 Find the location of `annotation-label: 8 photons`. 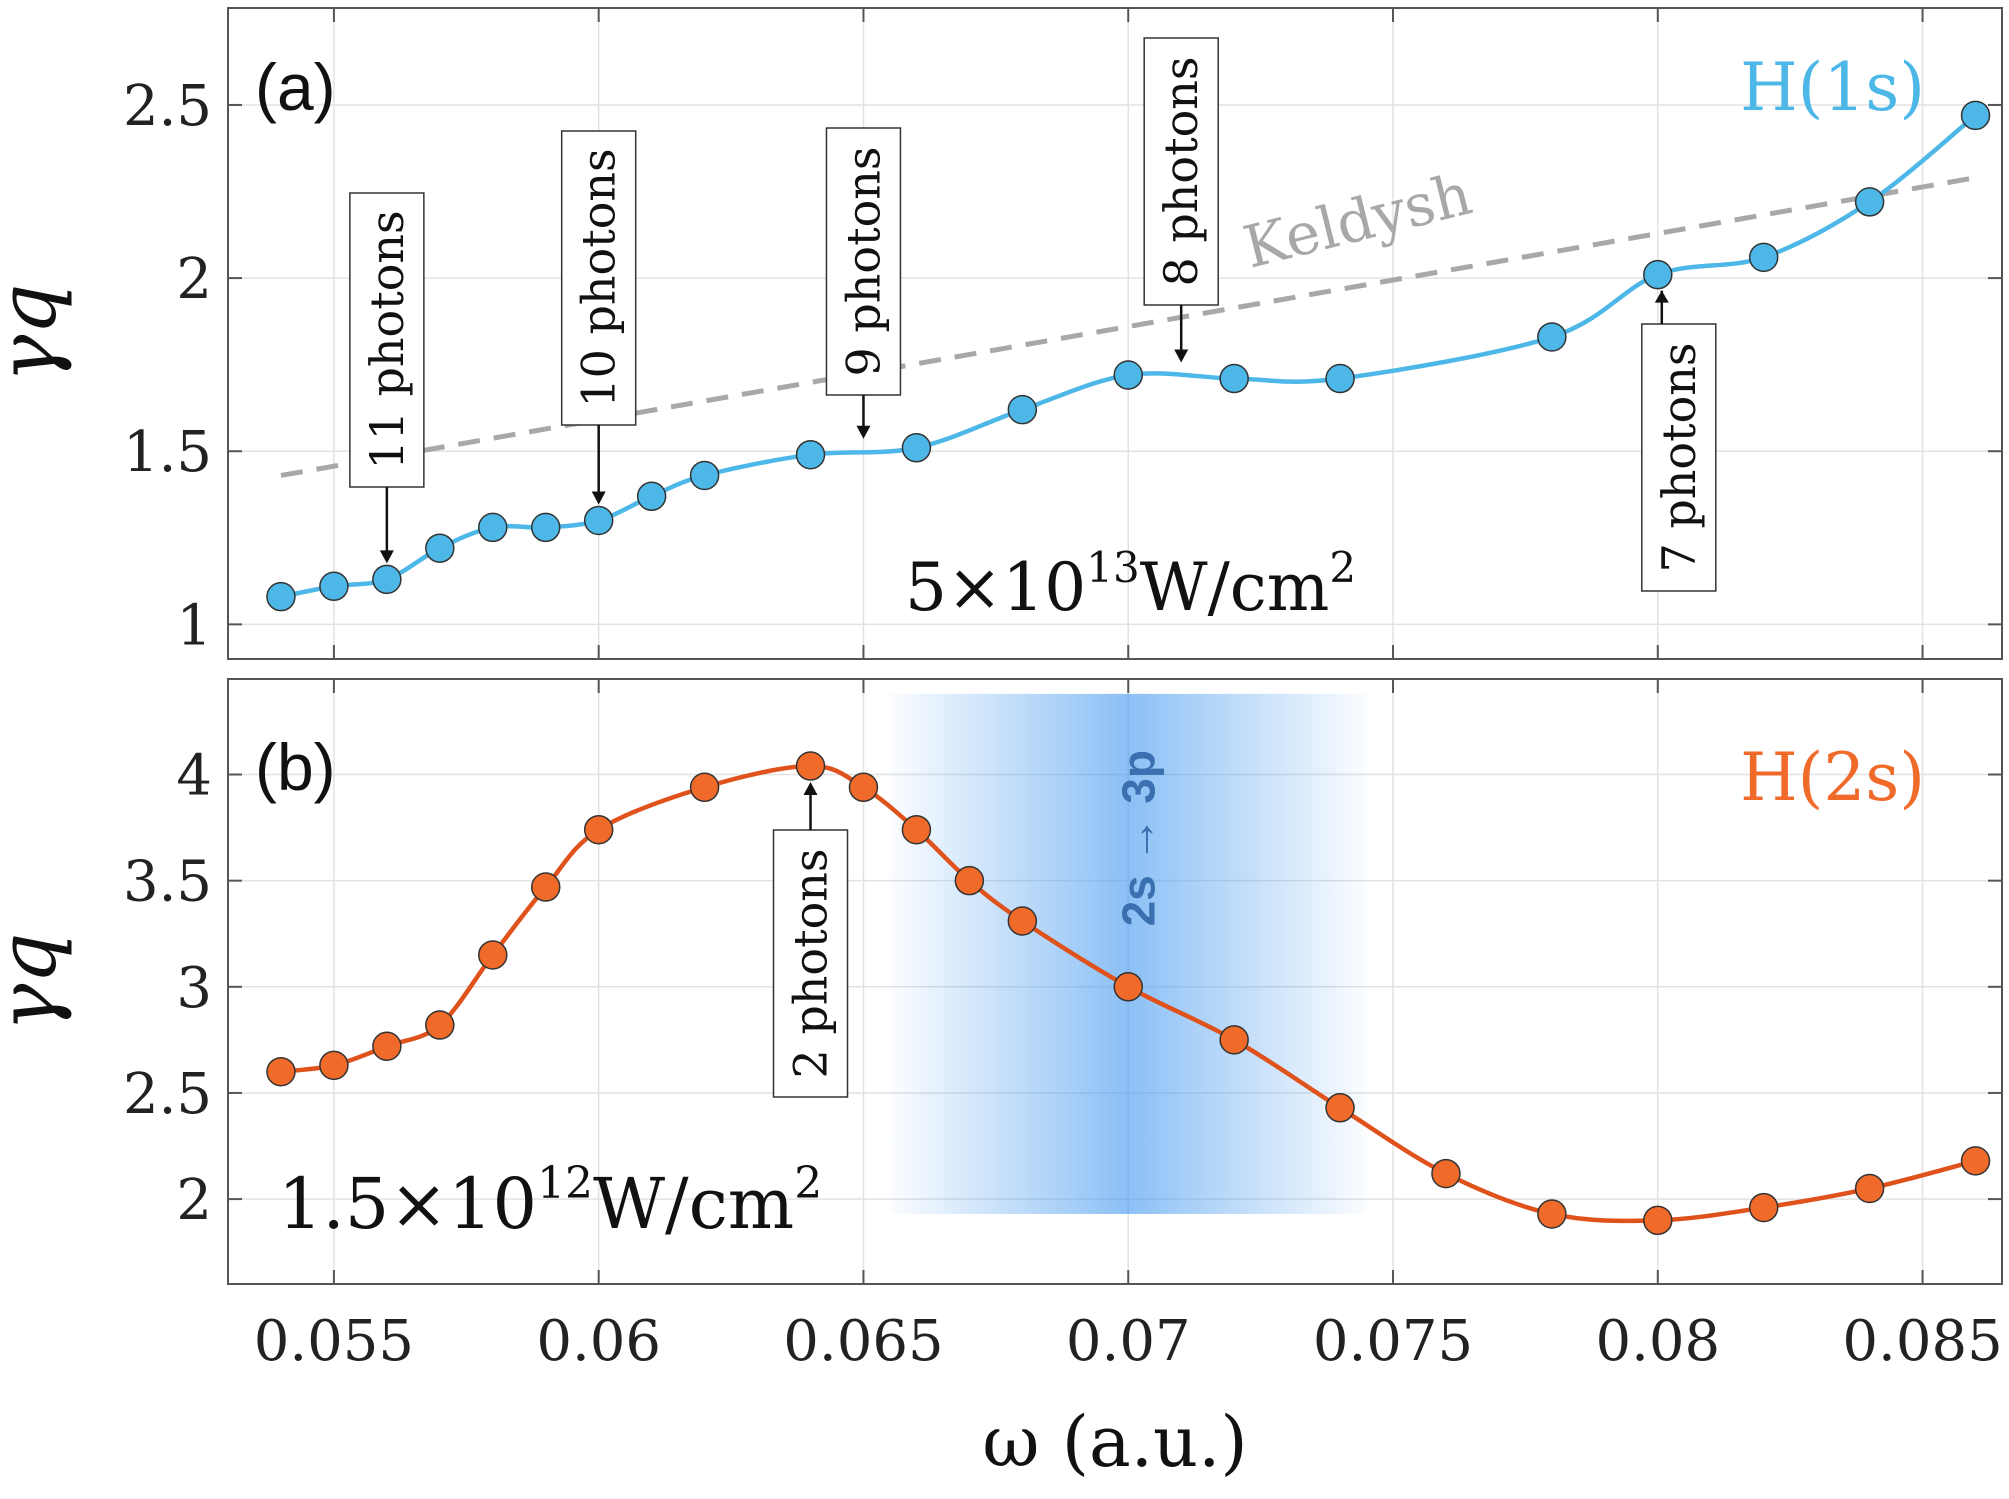

annotation-label: 8 photons is located at coordinates (1181, 171).